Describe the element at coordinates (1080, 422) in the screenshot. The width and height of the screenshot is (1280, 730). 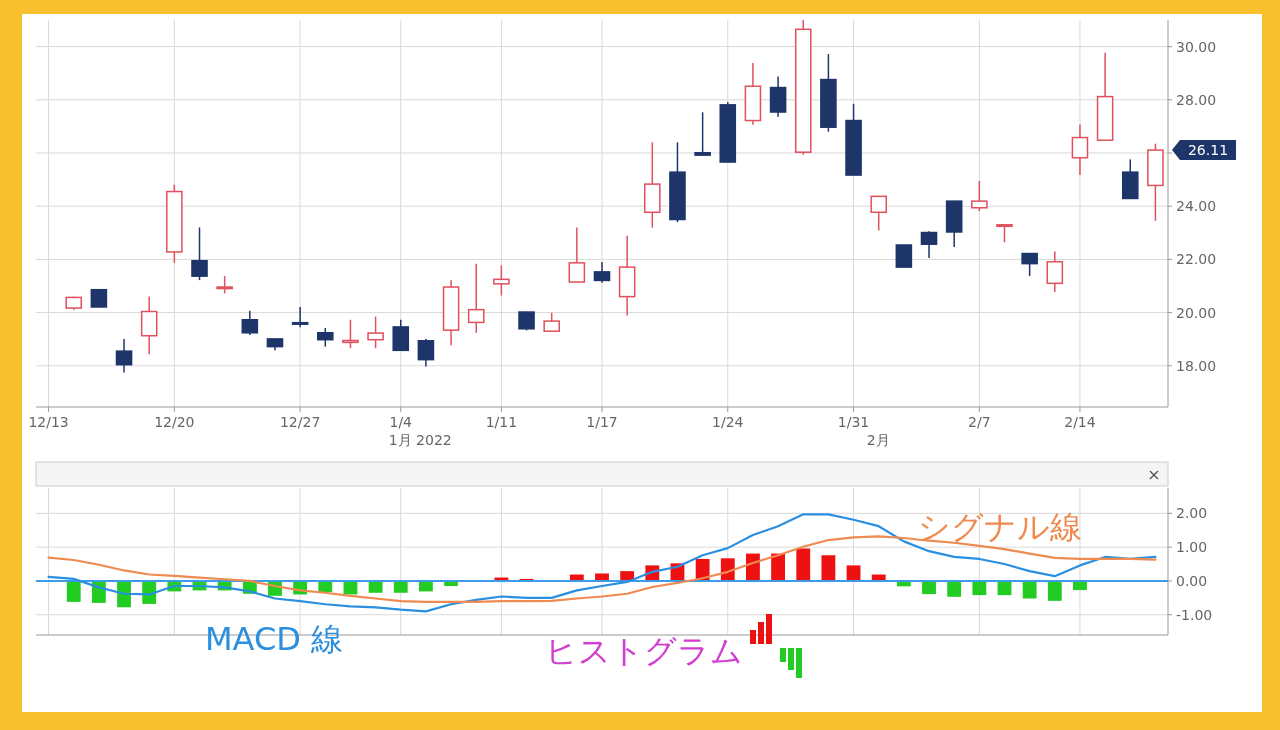
I see `x-tick-label: 2/14` at that location.